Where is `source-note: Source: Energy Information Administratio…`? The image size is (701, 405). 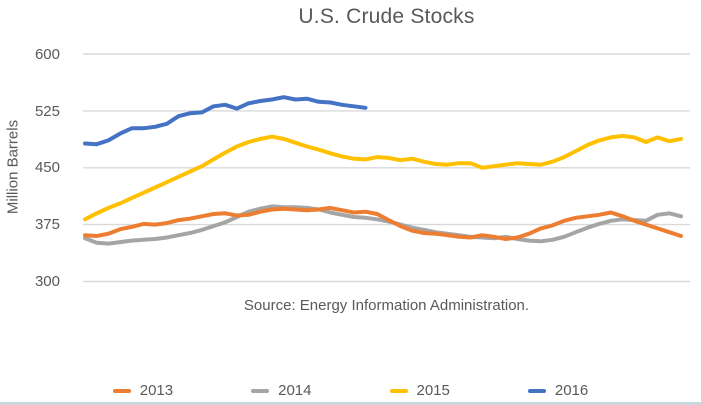
source-note: Source: Energy Information Administratio… is located at coordinates (386, 305).